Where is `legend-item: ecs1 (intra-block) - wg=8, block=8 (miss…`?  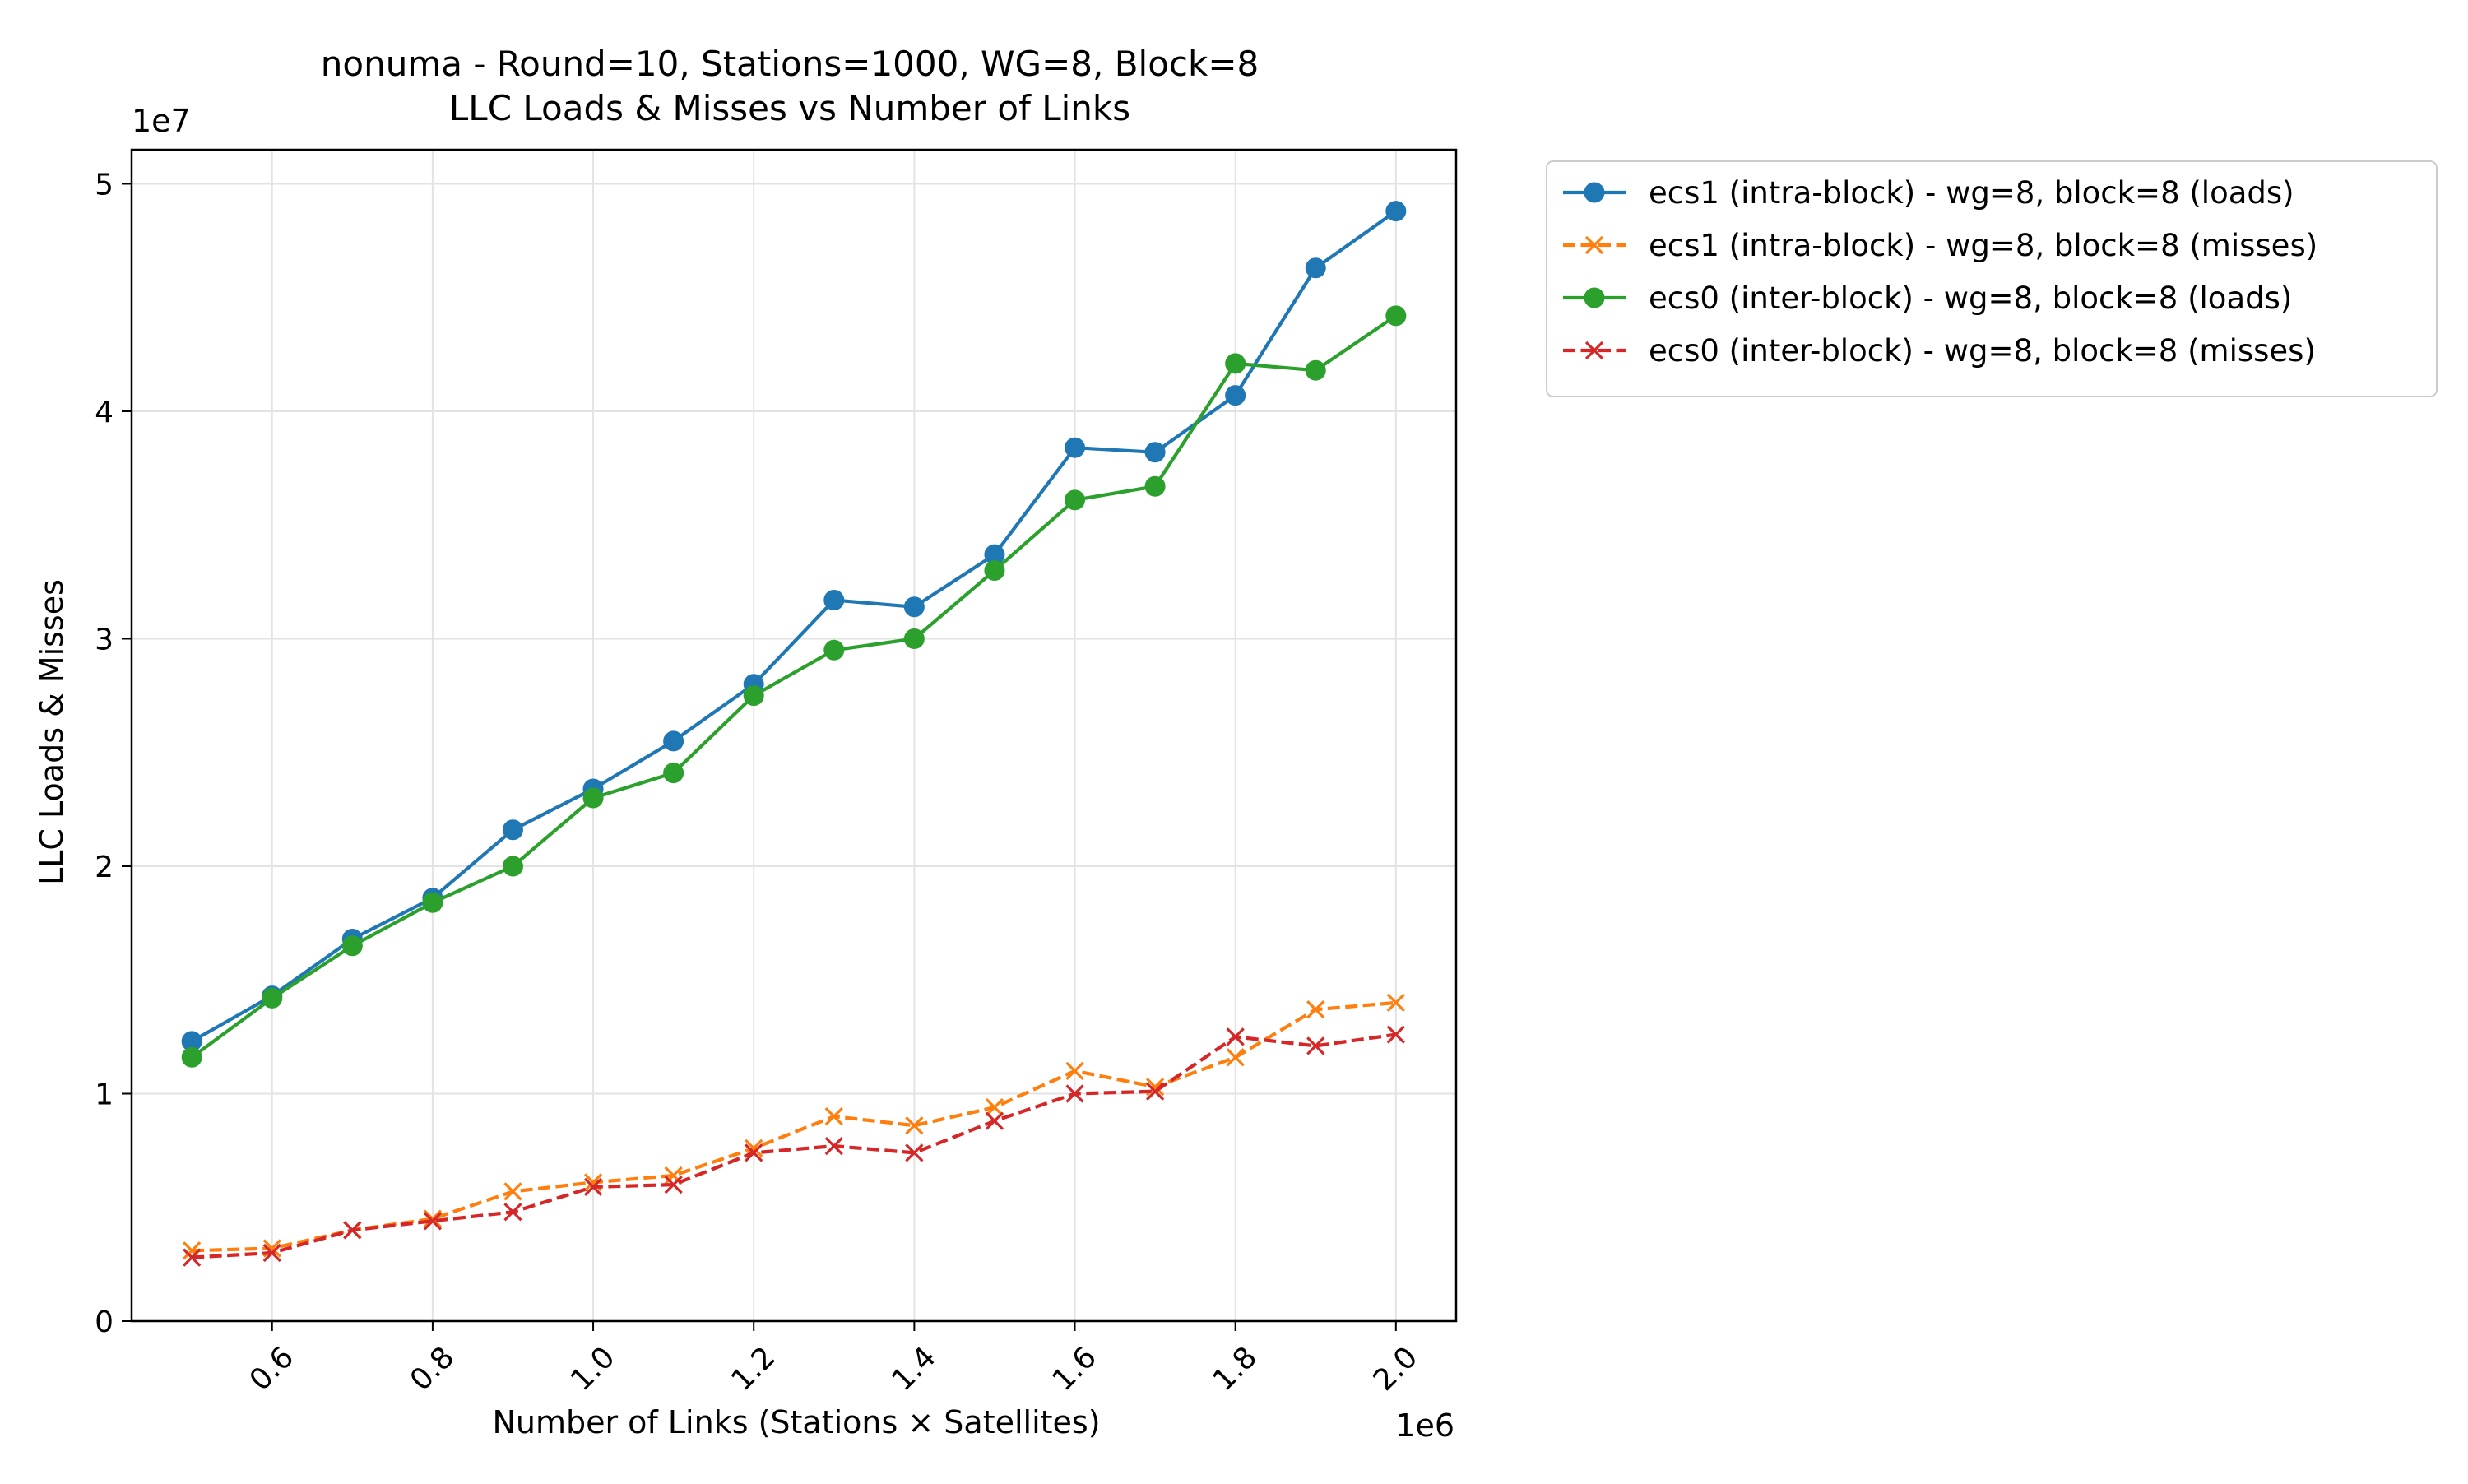 legend-item: ecs1 (intra-block) - wg=8, block=8 (miss… is located at coordinates (1940, 246).